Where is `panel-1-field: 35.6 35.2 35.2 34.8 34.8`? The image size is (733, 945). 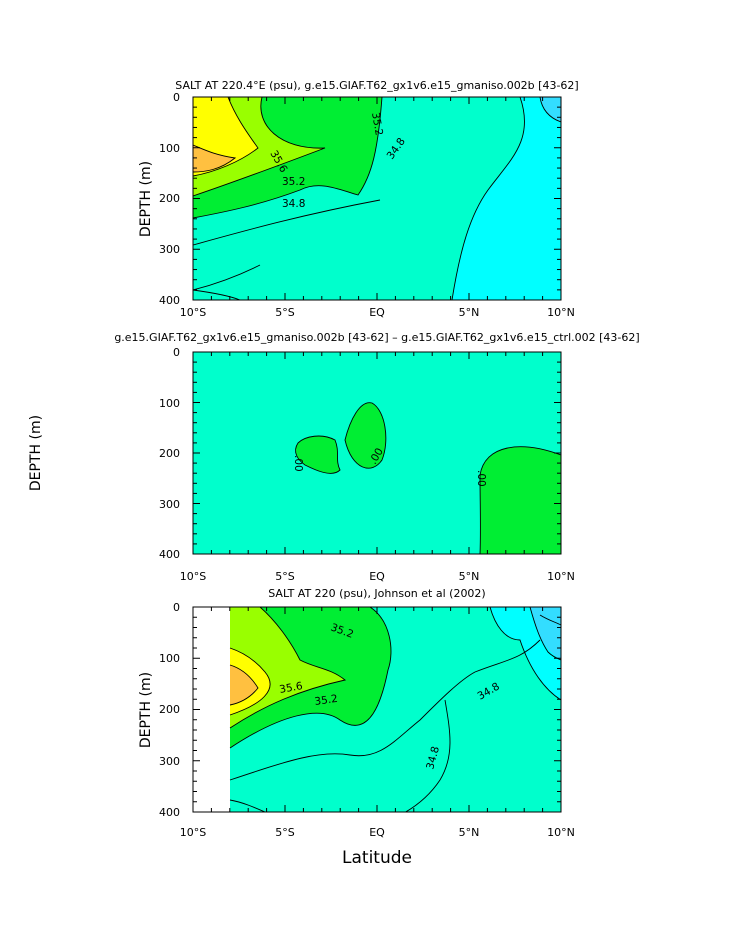
panel-1-field: 35.6 35.2 35.2 34.8 34.8 is located at coordinates (377, 198).